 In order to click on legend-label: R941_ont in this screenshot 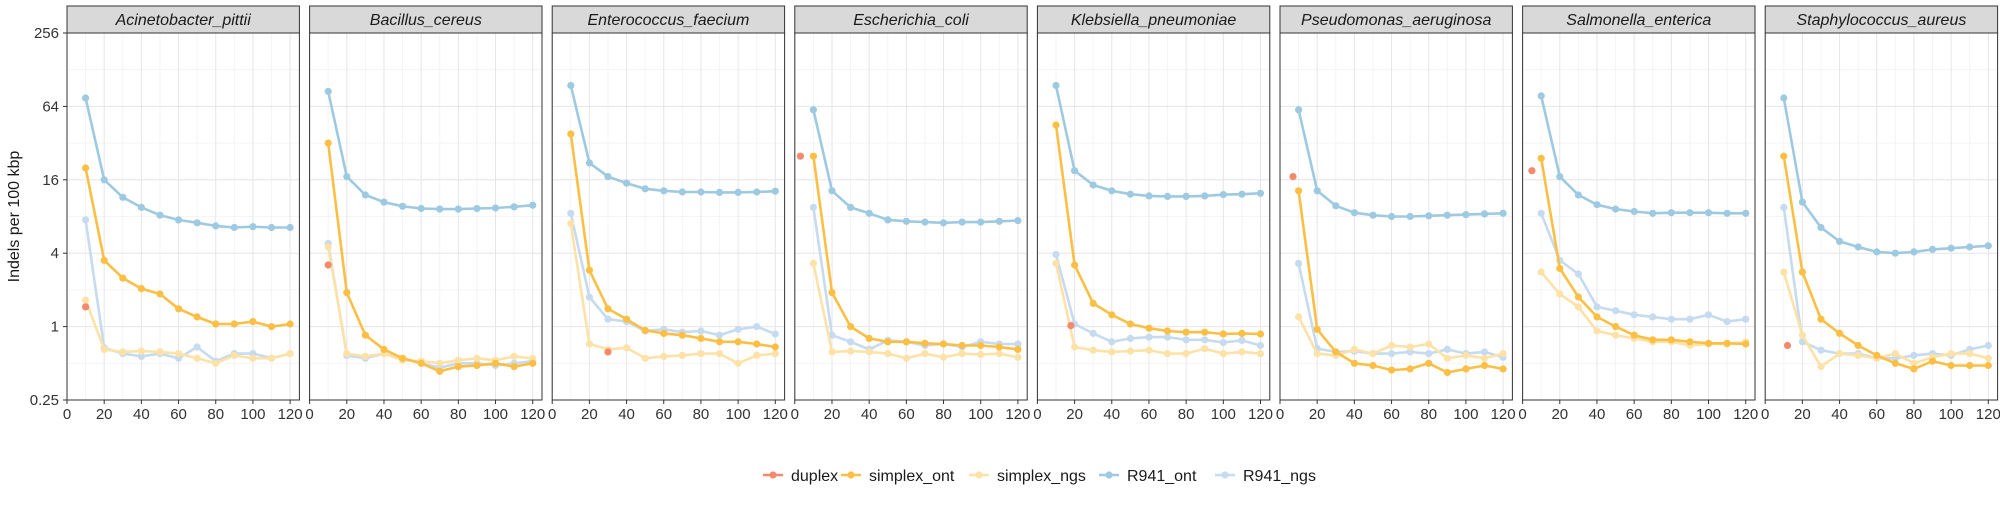, I will do `click(1162, 476)`.